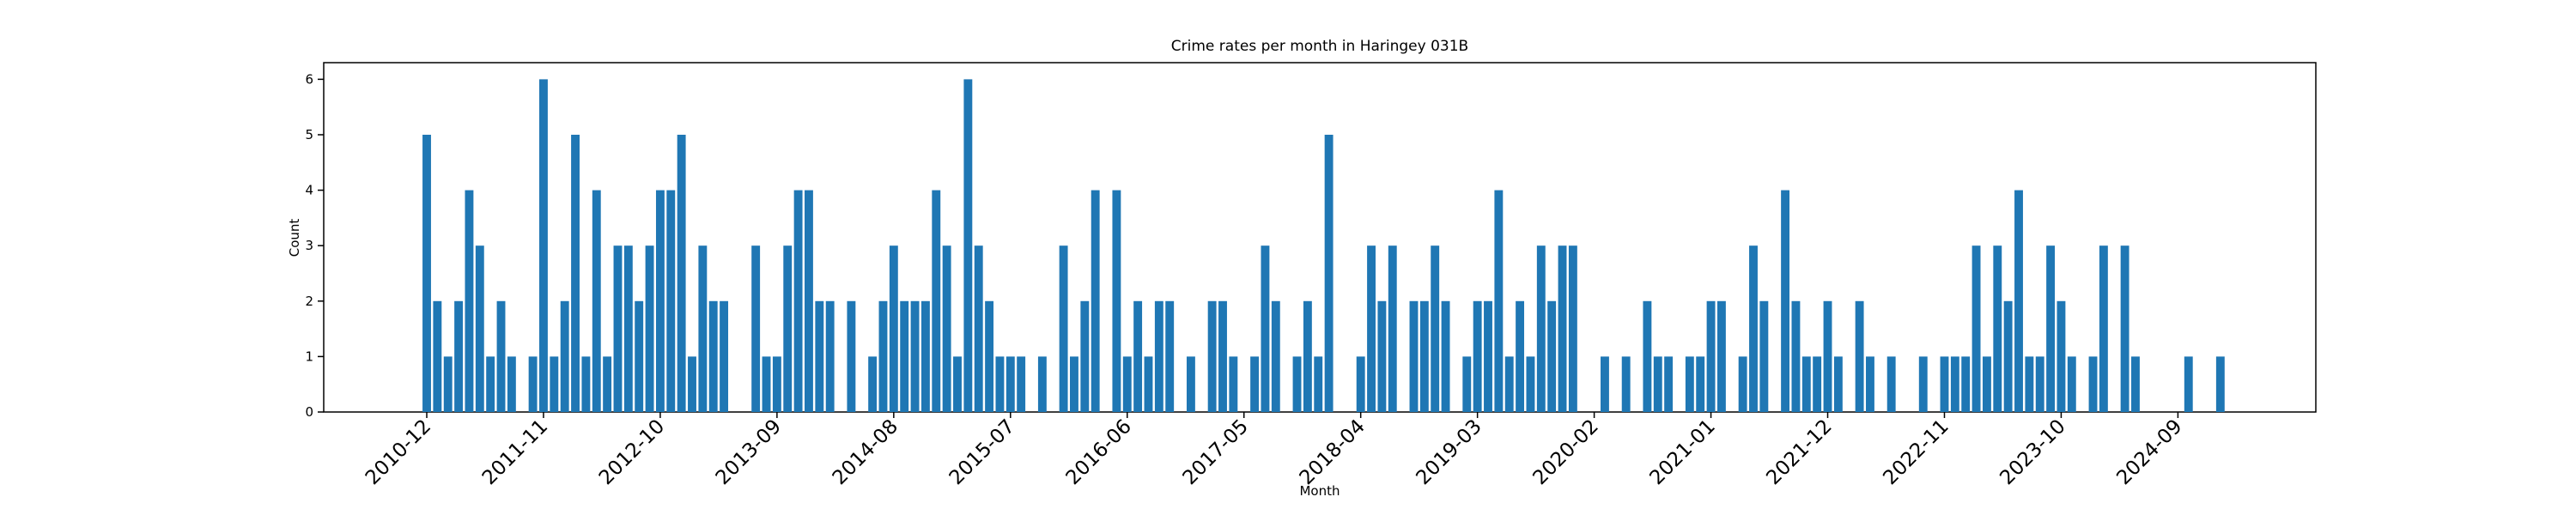 The width and height of the screenshot is (2576, 515). What do you see at coordinates (1099, 452) in the screenshot?
I see `x-tick-label: 2016-06` at bounding box center [1099, 452].